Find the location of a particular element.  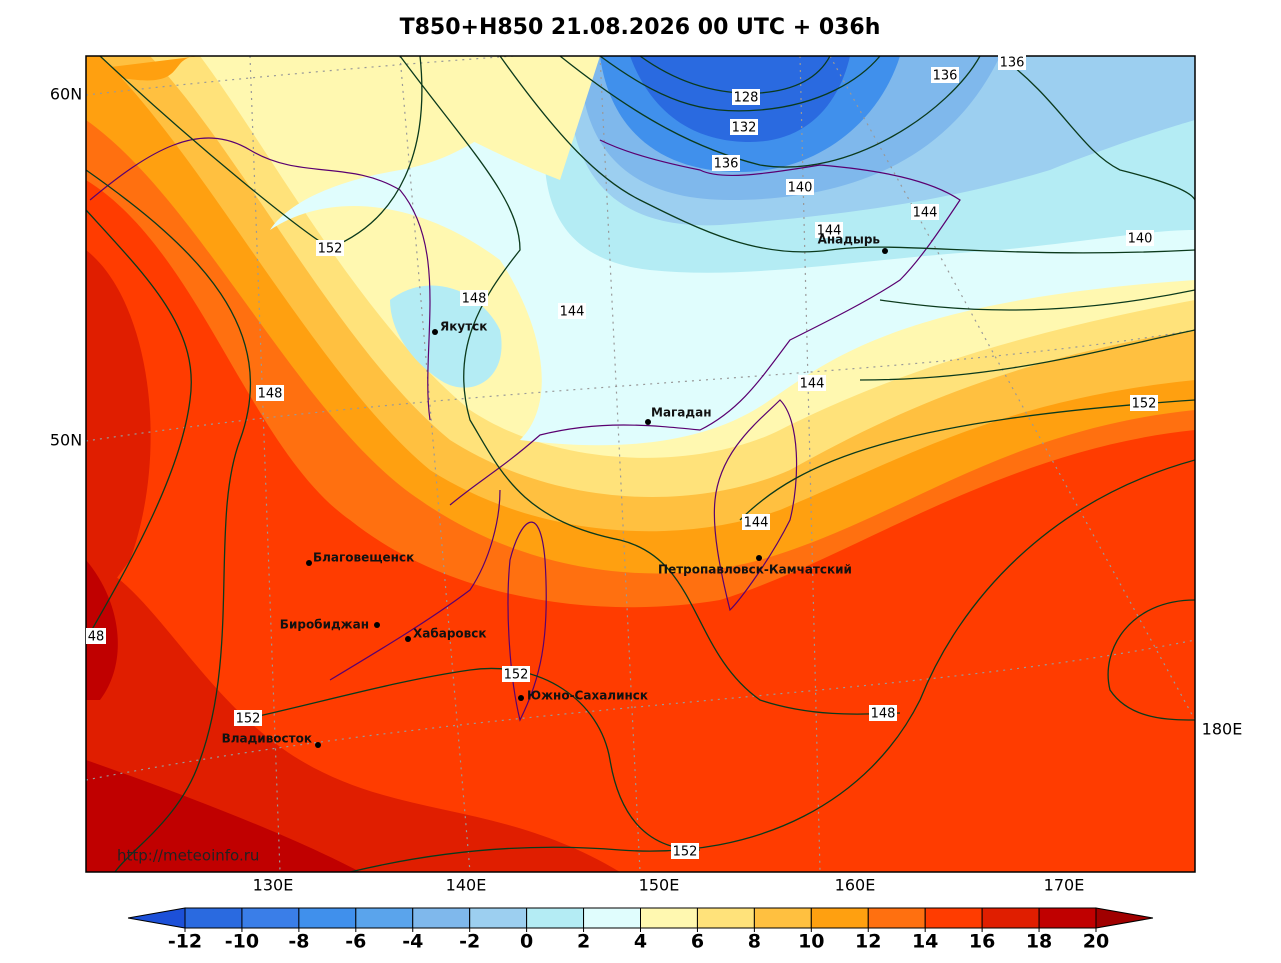

contour-label: 132 is located at coordinates (744, 128).